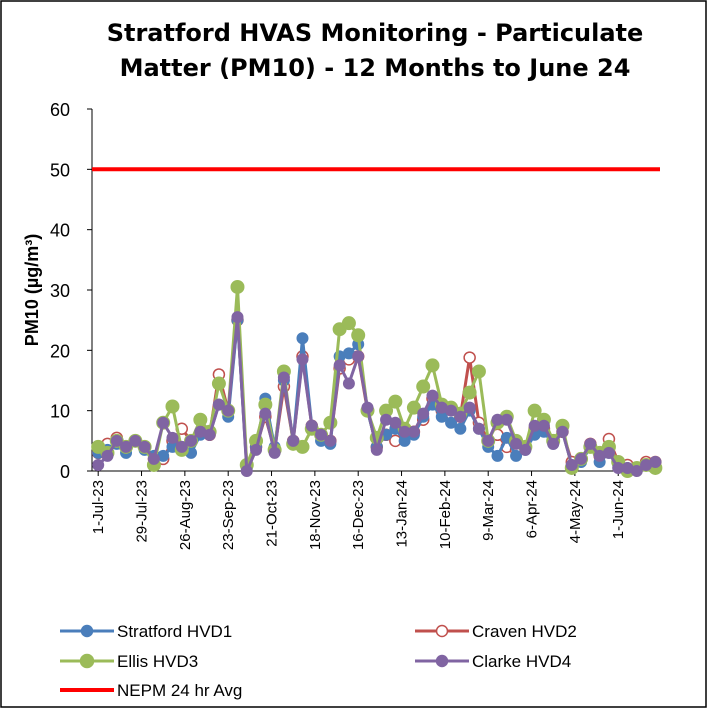  What do you see at coordinates (575, 511) in the screenshot?
I see `x-tick-label: 4-May-24` at bounding box center [575, 511].